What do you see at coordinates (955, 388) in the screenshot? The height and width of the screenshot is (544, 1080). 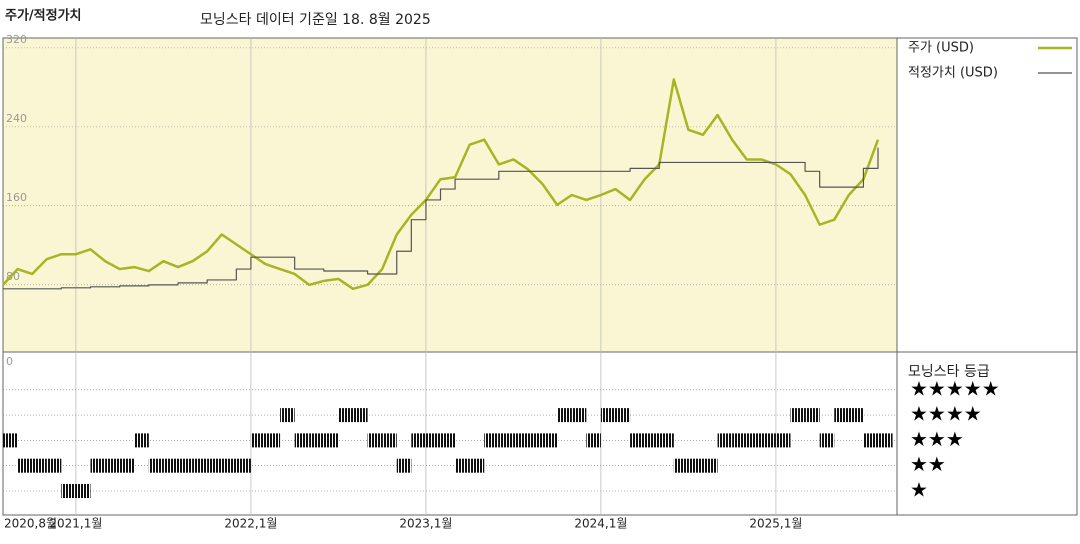 I see `rating-level-label: ★★★★★` at bounding box center [955, 388].